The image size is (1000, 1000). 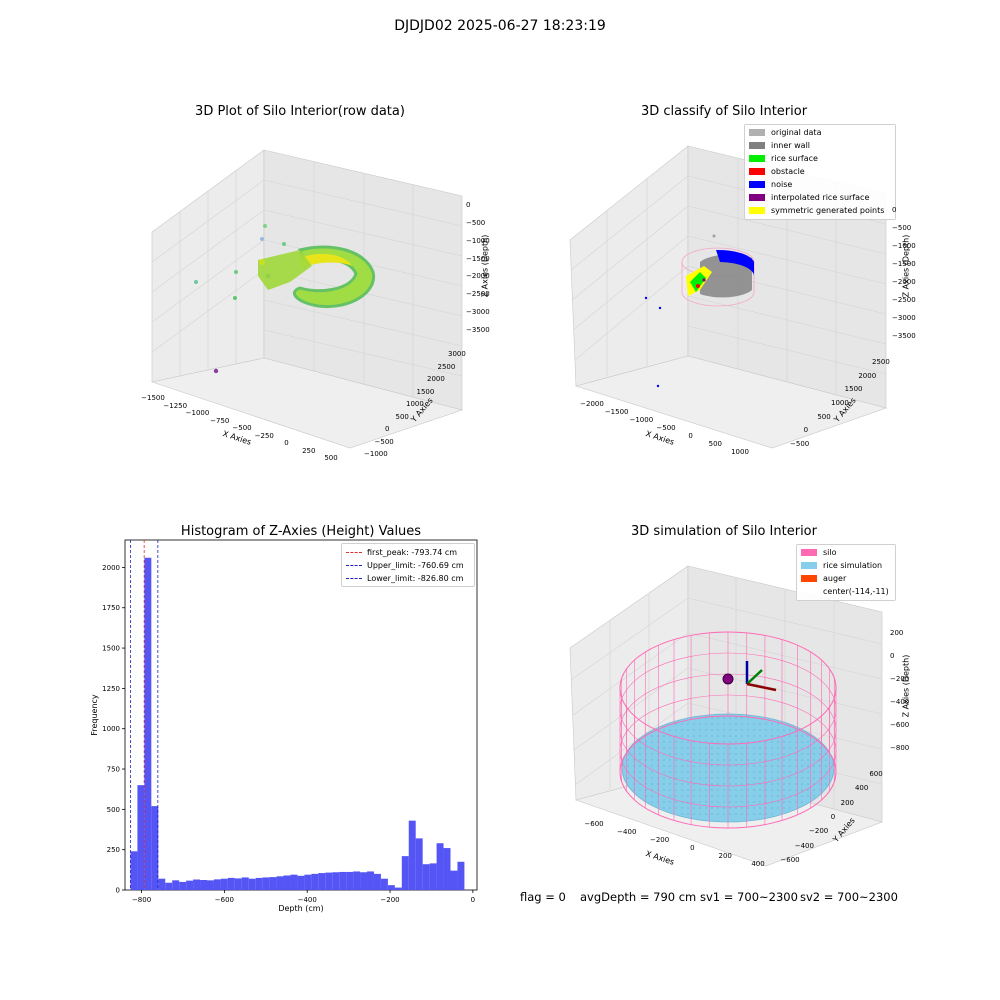 I want to click on legend-swatch, so click(x=757, y=184).